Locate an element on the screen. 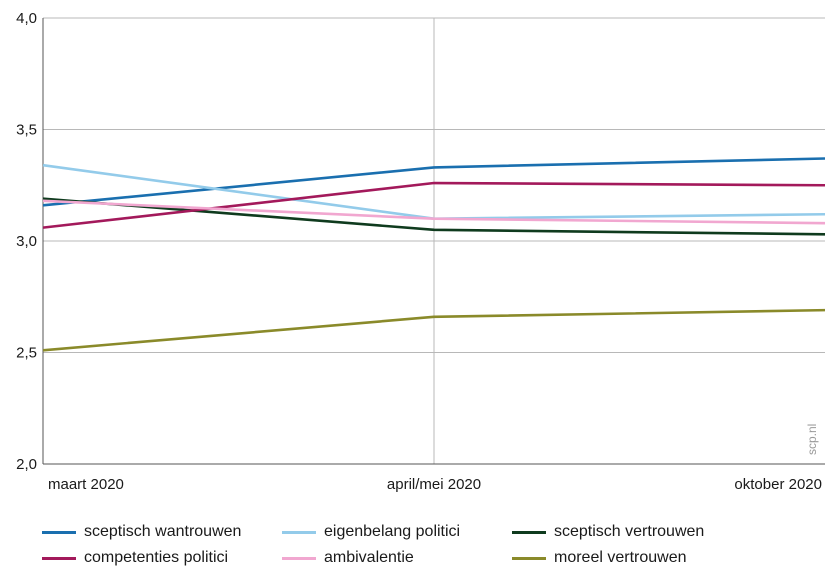  y-tick-label: 3,5 is located at coordinates (26, 130).